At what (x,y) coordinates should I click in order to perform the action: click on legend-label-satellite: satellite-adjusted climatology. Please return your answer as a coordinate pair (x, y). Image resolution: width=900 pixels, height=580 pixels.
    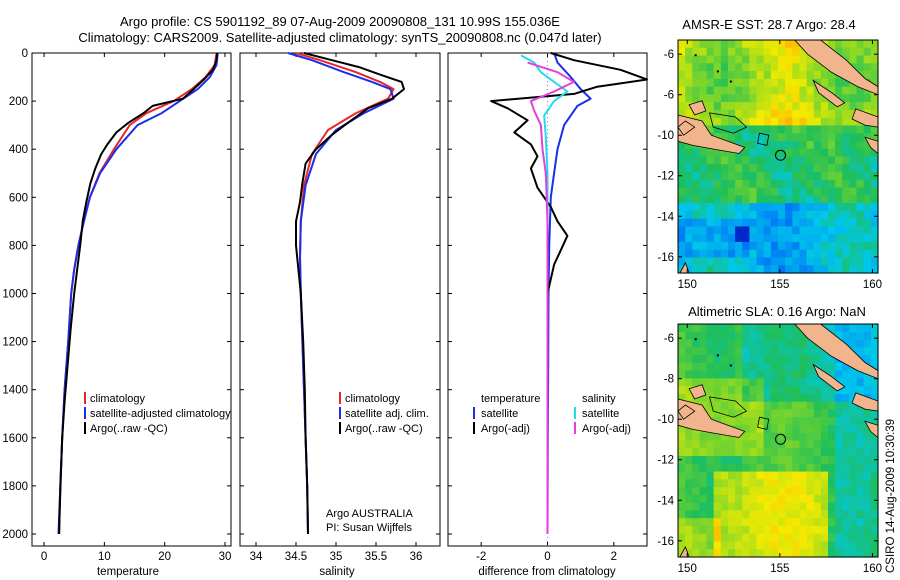
    Looking at the image, I should click on (160, 414).